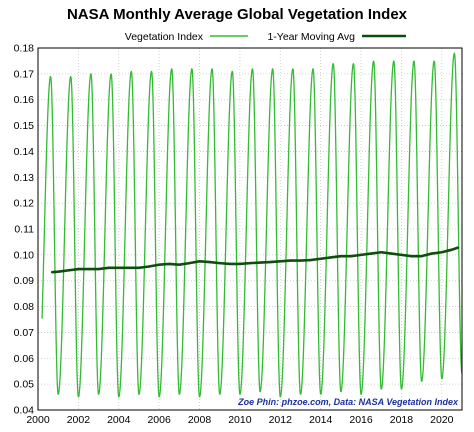 The height and width of the screenshot is (432, 474). Describe the element at coordinates (24, 74) in the screenshot. I see `y-tick-label: 0.17` at that location.